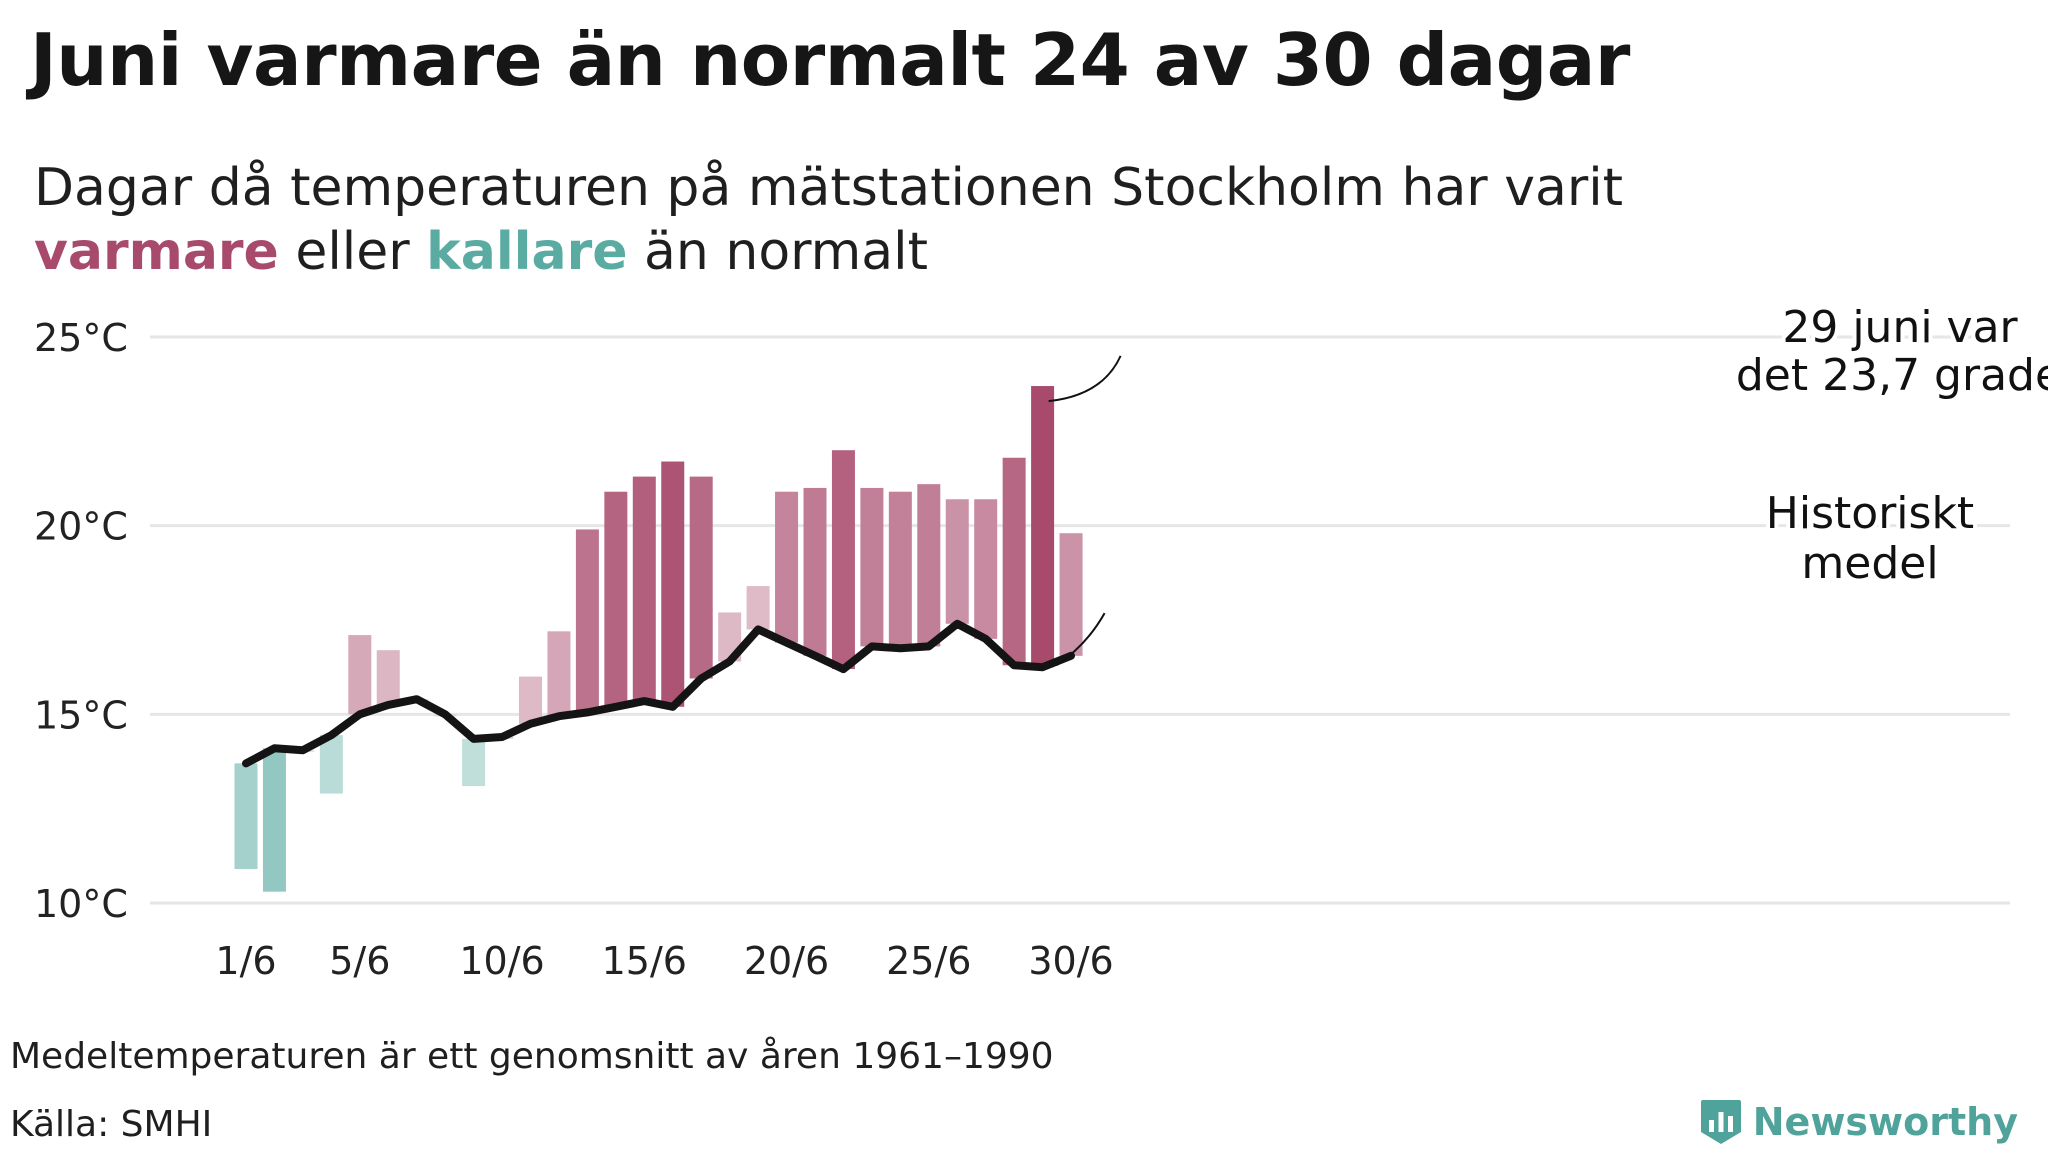 The image size is (2048, 1152). I want to click on subtitle-warm-word: varmare, so click(156, 252).